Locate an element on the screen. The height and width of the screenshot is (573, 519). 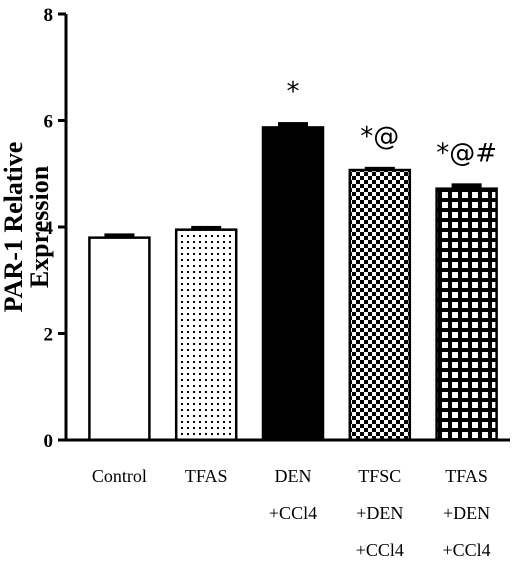
x-tick-label: DEN is located at coordinates (293, 476).